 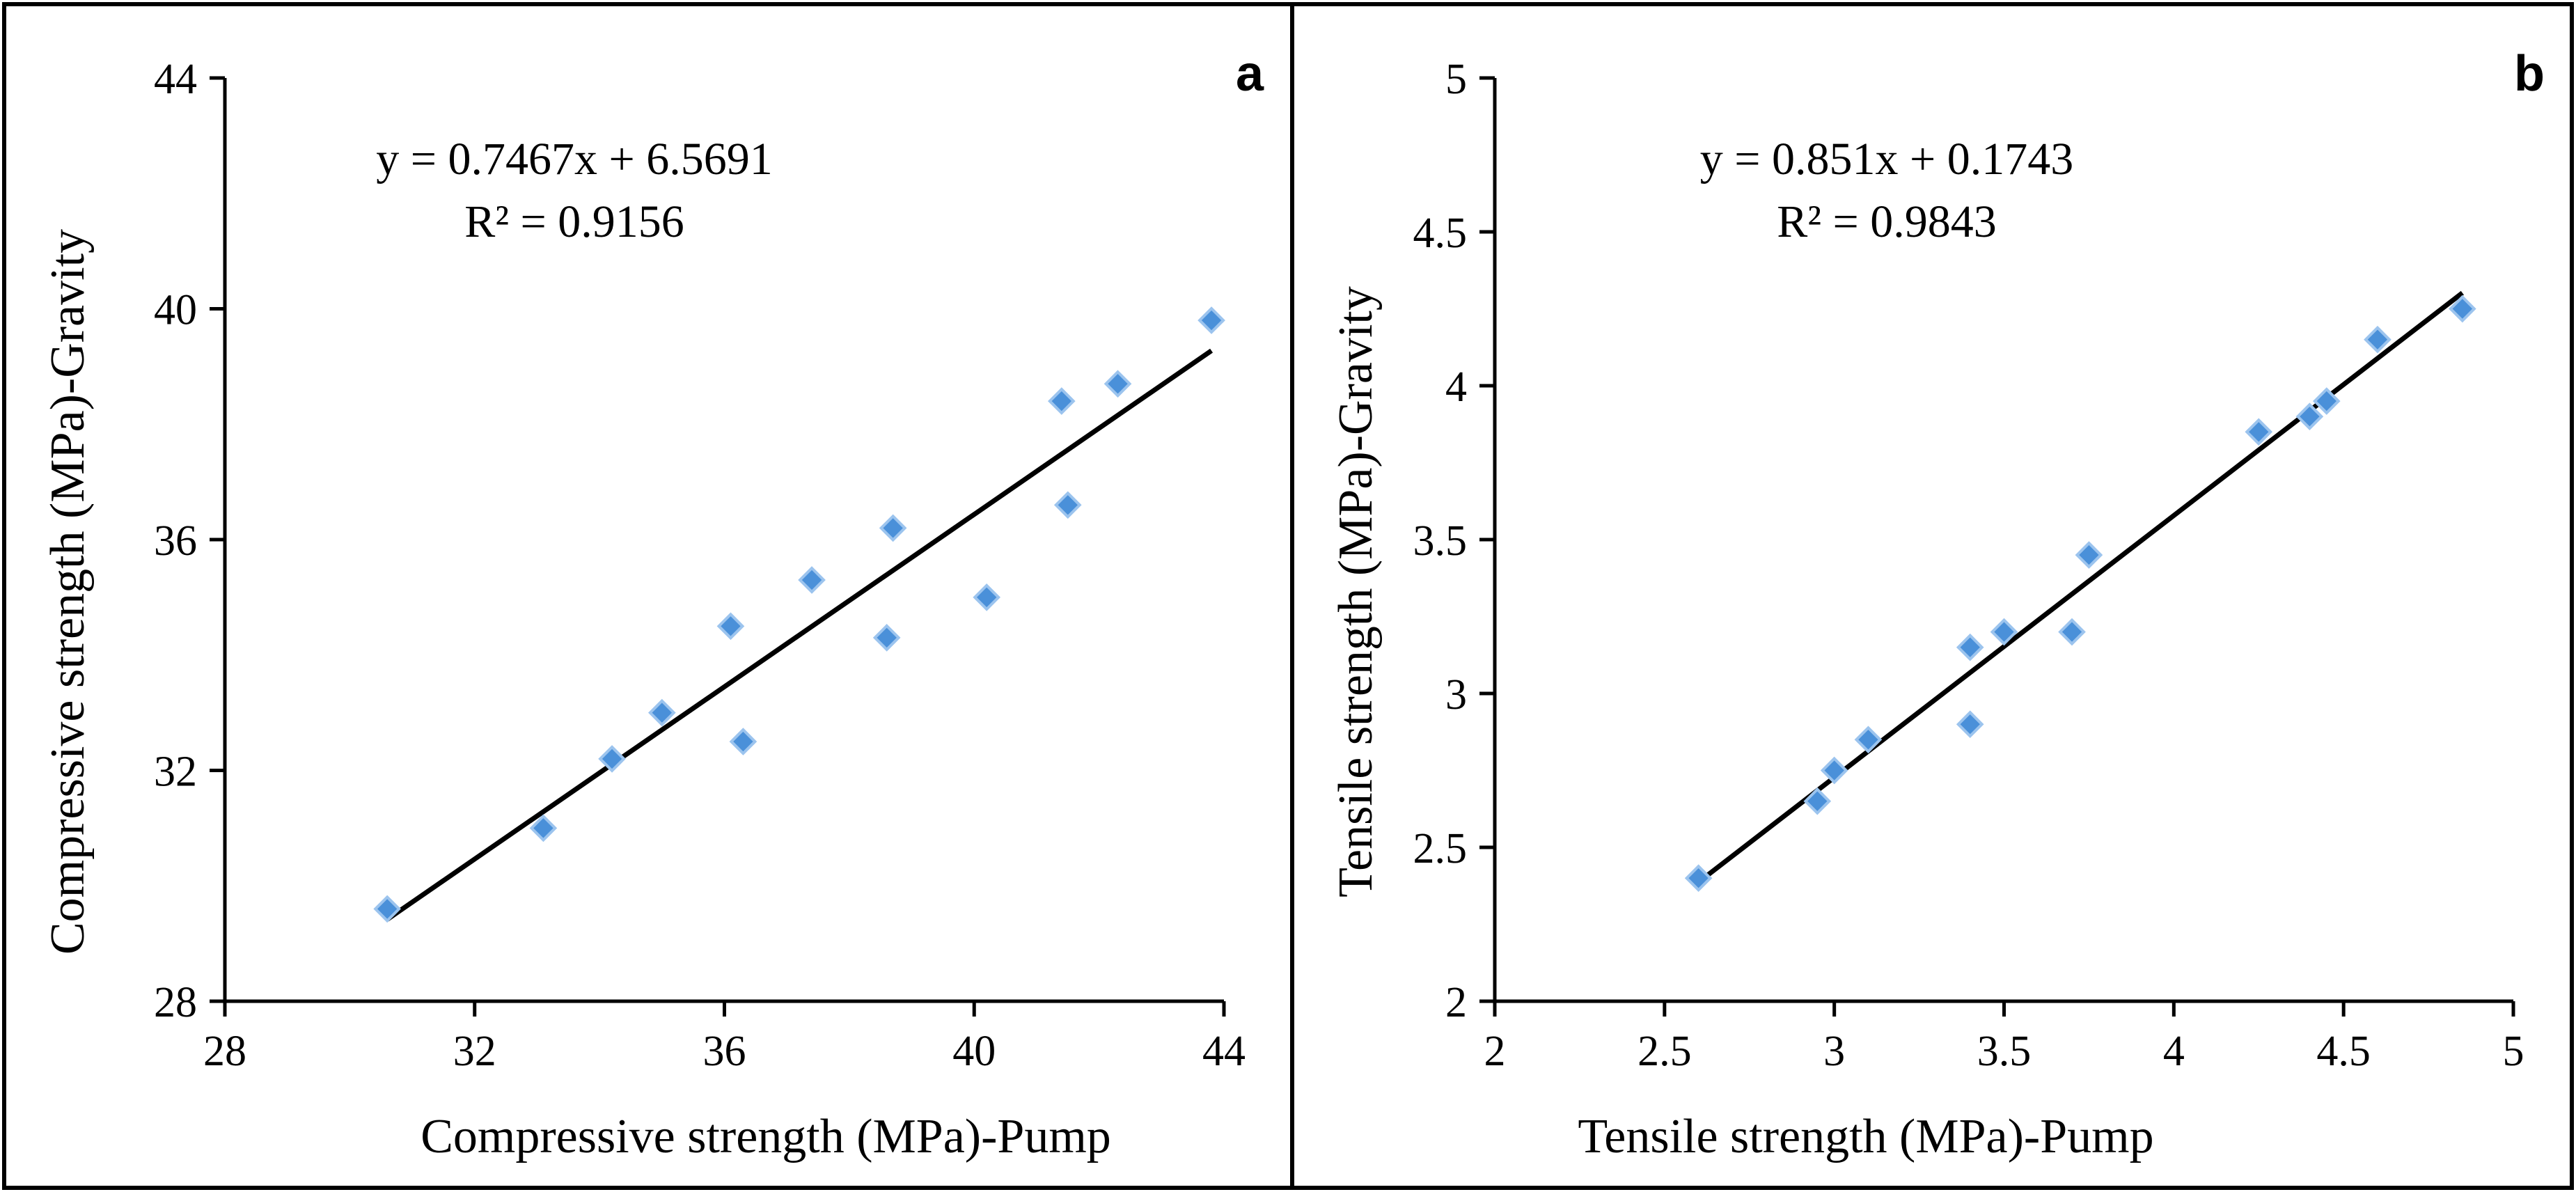 I want to click on panel-a-x-tick-label: 44, so click(x=1224, y=1051).